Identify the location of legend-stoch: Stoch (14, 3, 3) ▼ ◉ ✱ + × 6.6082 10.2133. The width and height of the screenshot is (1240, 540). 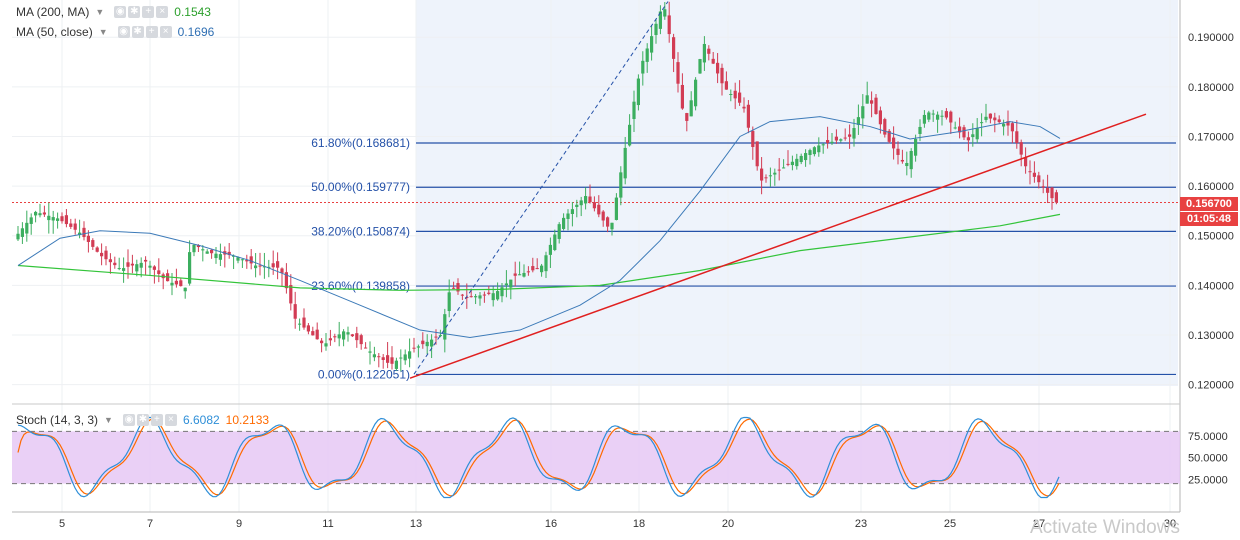
(142, 420).